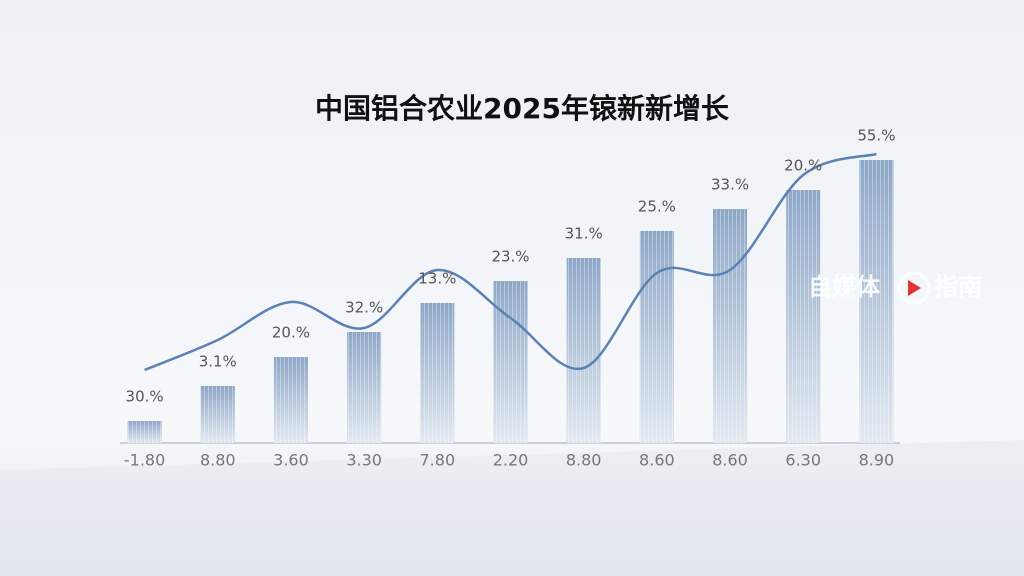 The height and width of the screenshot is (576, 1024). I want to click on x-tick-label: 3.60, so click(291, 460).